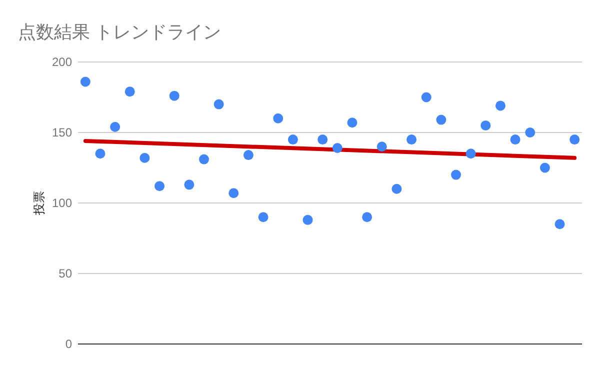 The width and height of the screenshot is (600, 371). What do you see at coordinates (65, 273) in the screenshot?
I see `y-tick-label: 50` at bounding box center [65, 273].